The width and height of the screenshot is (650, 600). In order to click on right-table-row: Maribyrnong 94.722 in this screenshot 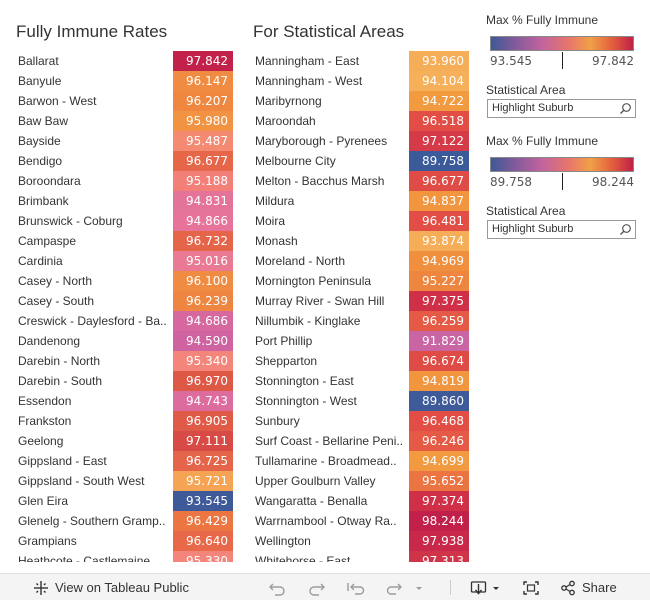, I will do `click(359, 101)`.